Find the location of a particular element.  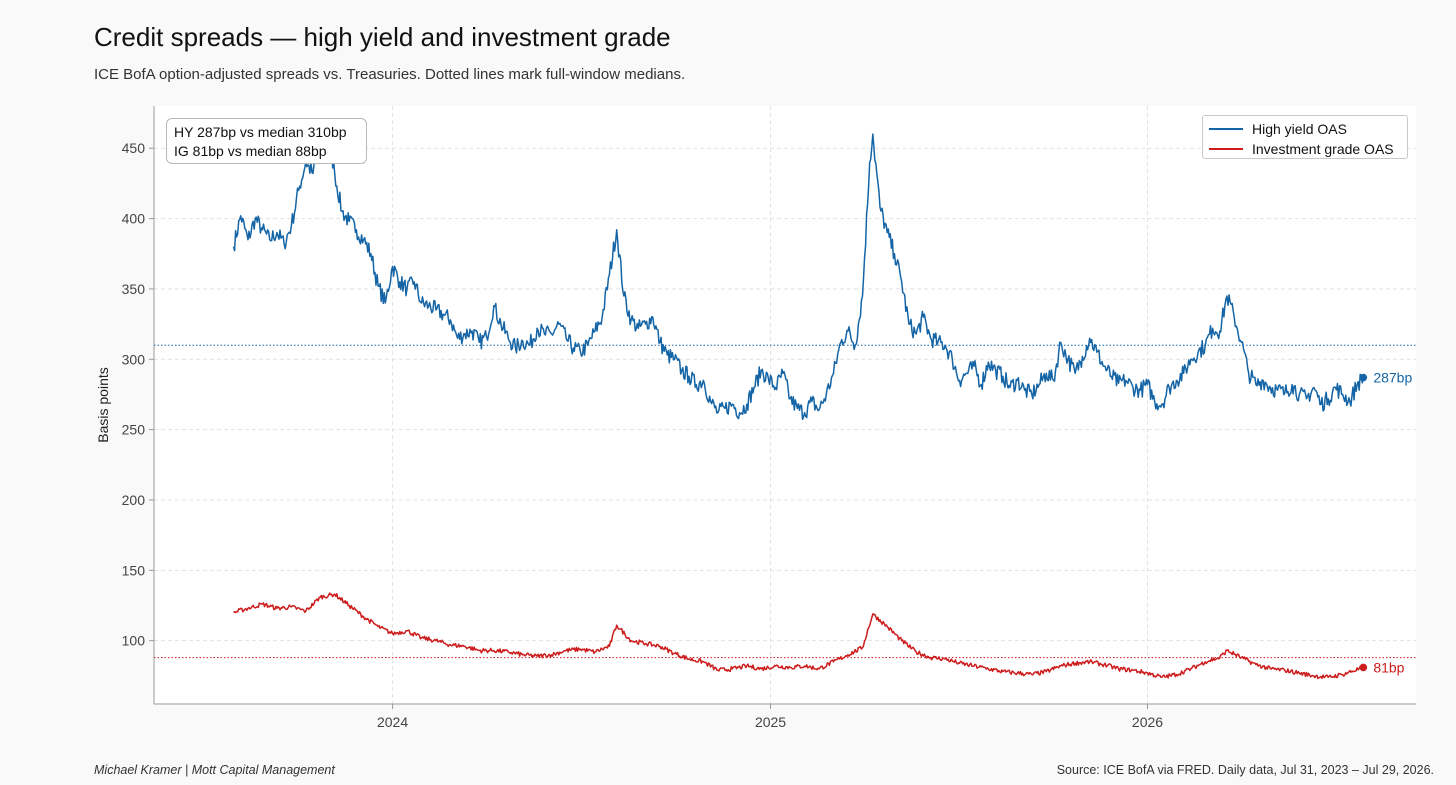

legend-swatch-investment-grade is located at coordinates (1226, 149).